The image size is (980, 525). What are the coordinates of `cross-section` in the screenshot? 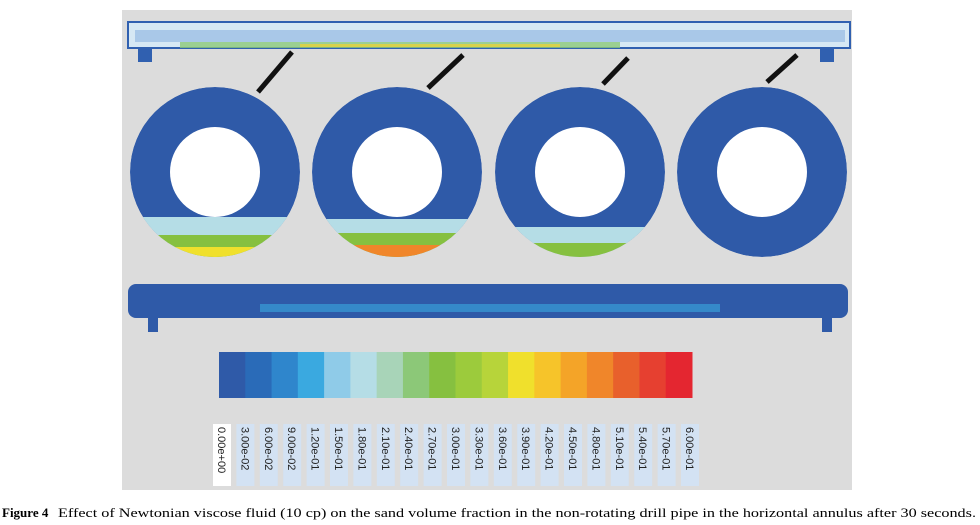 It's located at (762, 172).